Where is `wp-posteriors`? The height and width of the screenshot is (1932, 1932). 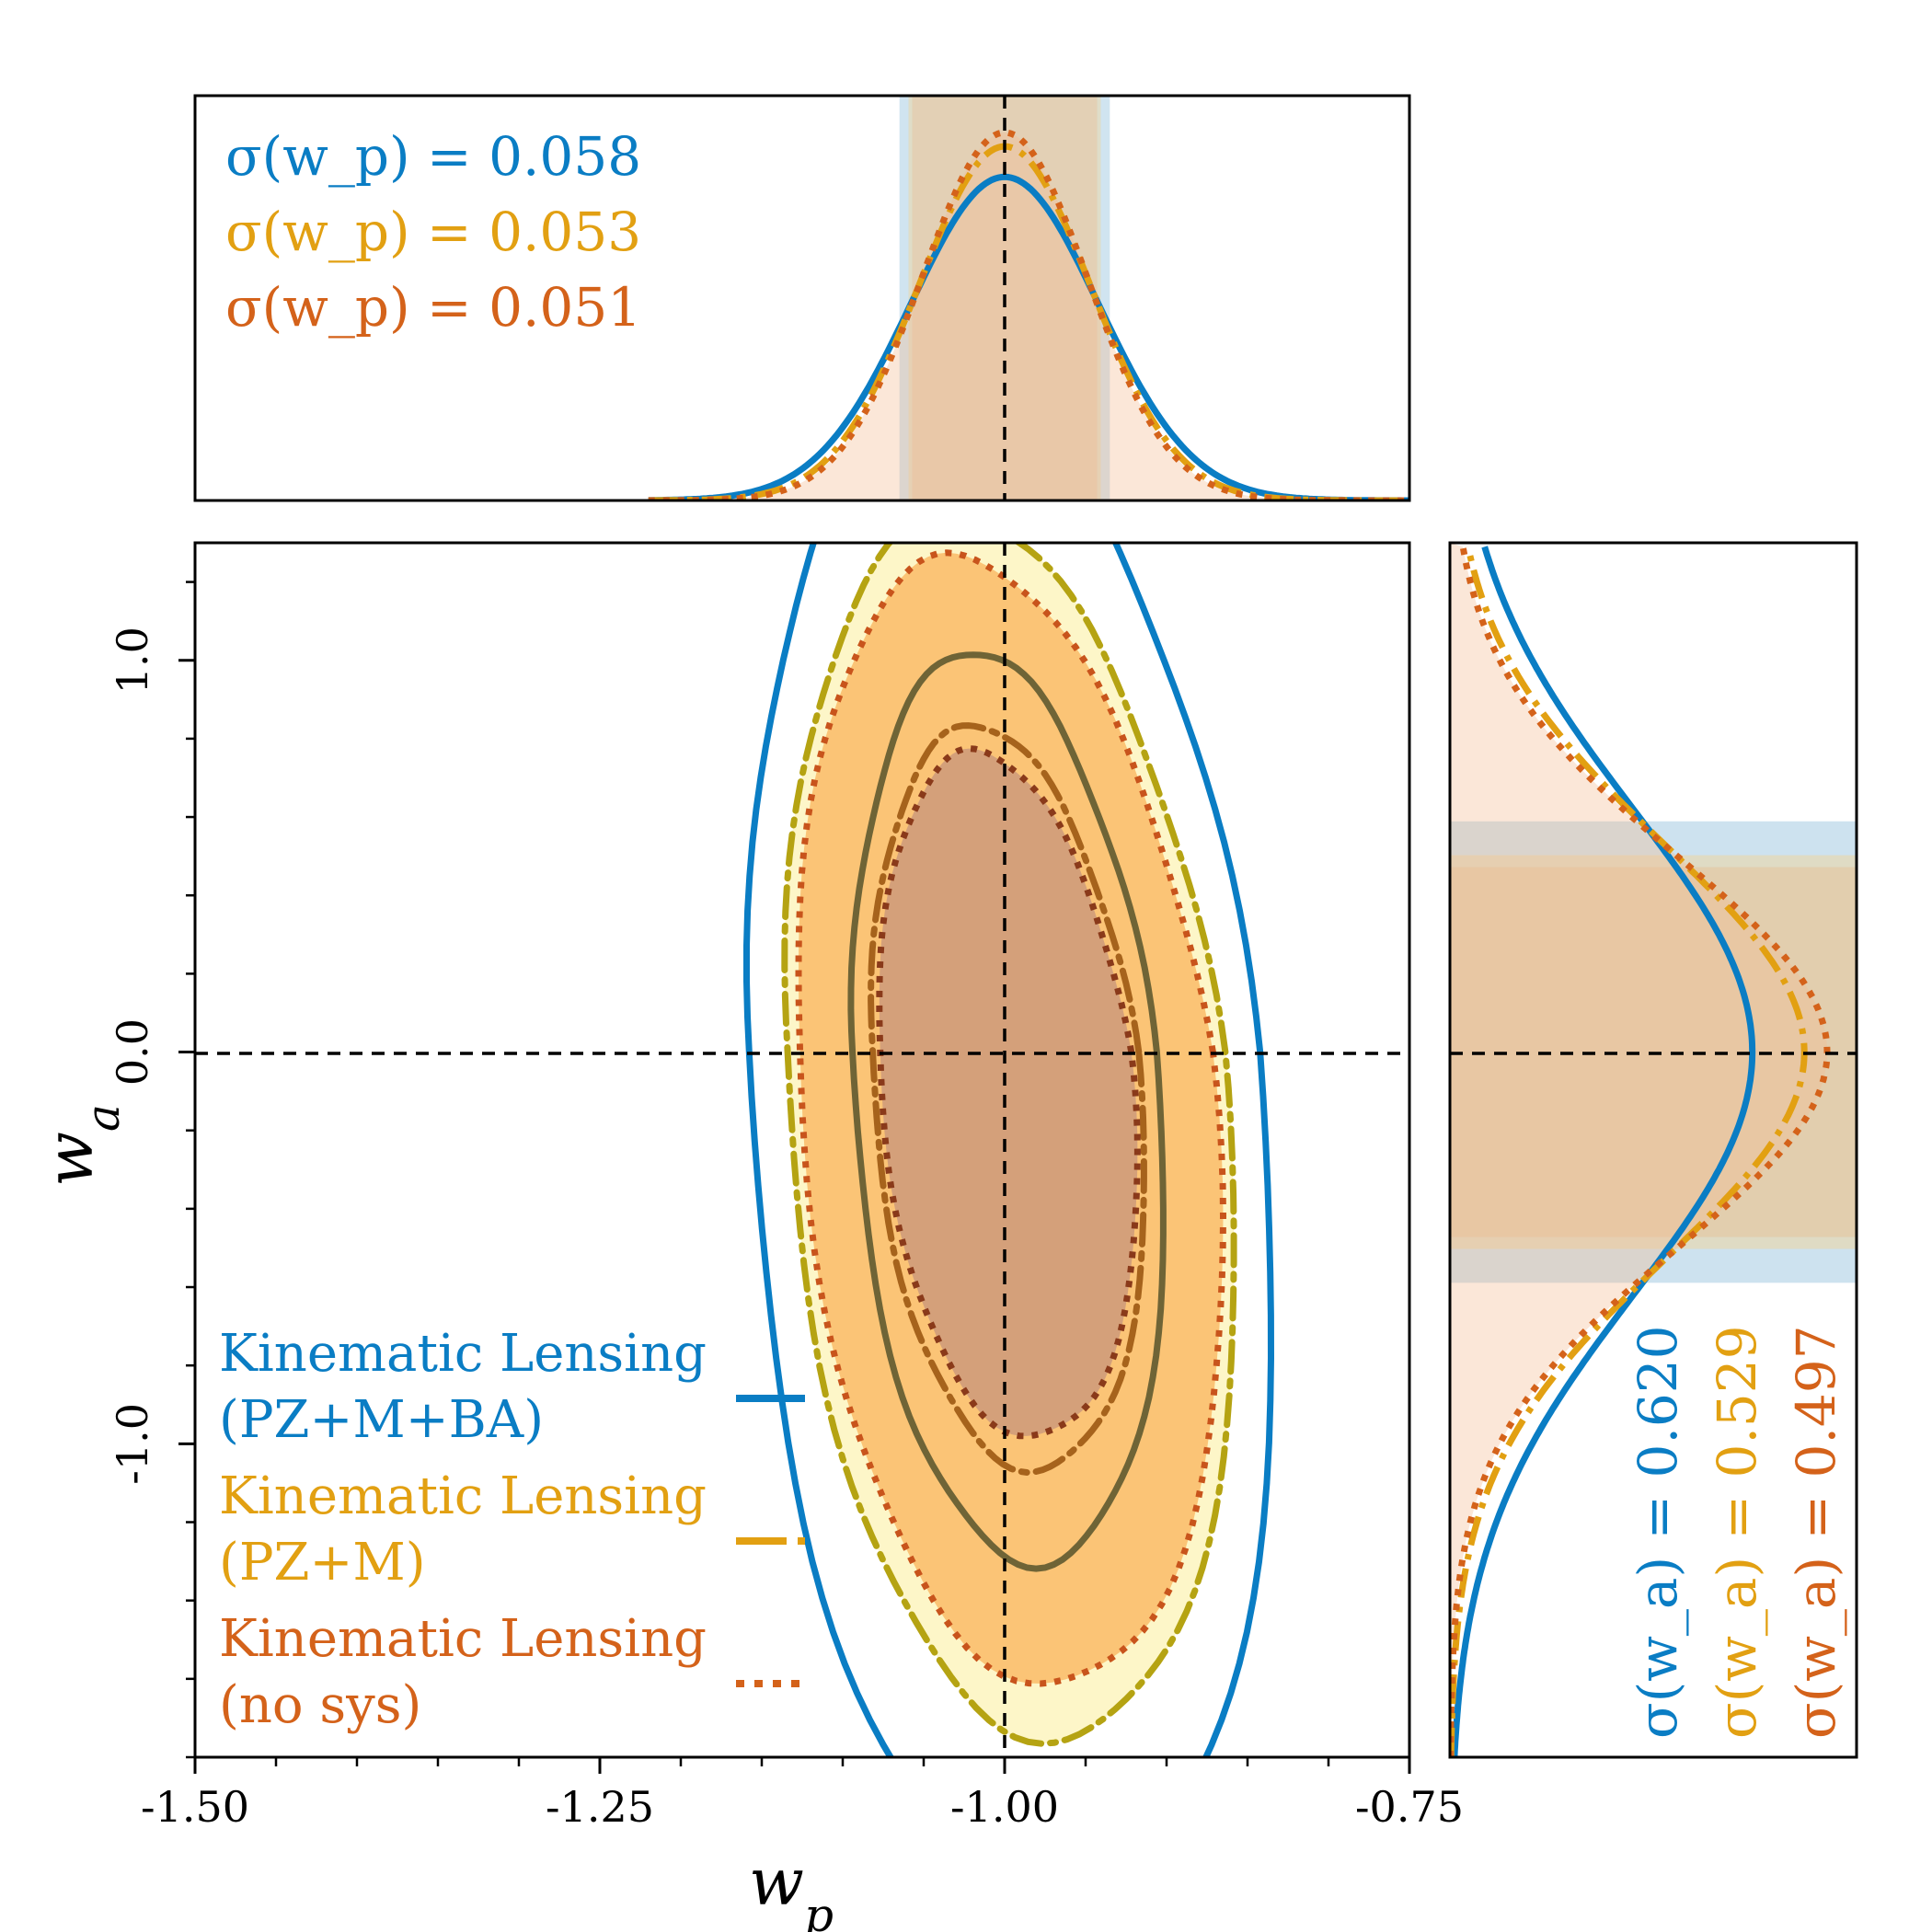 wp-posteriors is located at coordinates (1028, 298).